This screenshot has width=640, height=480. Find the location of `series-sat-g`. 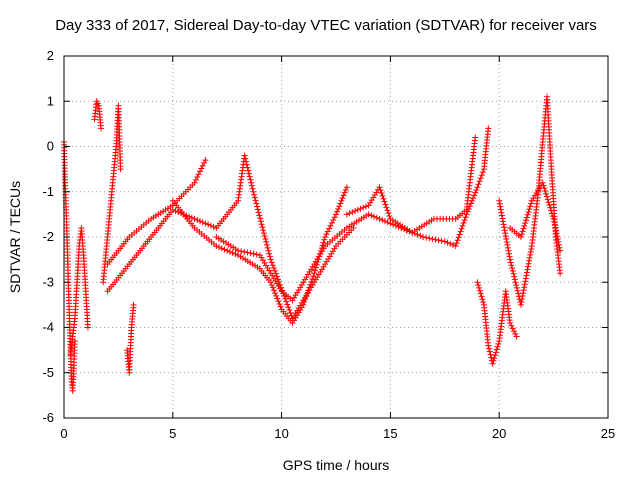

series-sat-g is located at coordinates (230, 237).